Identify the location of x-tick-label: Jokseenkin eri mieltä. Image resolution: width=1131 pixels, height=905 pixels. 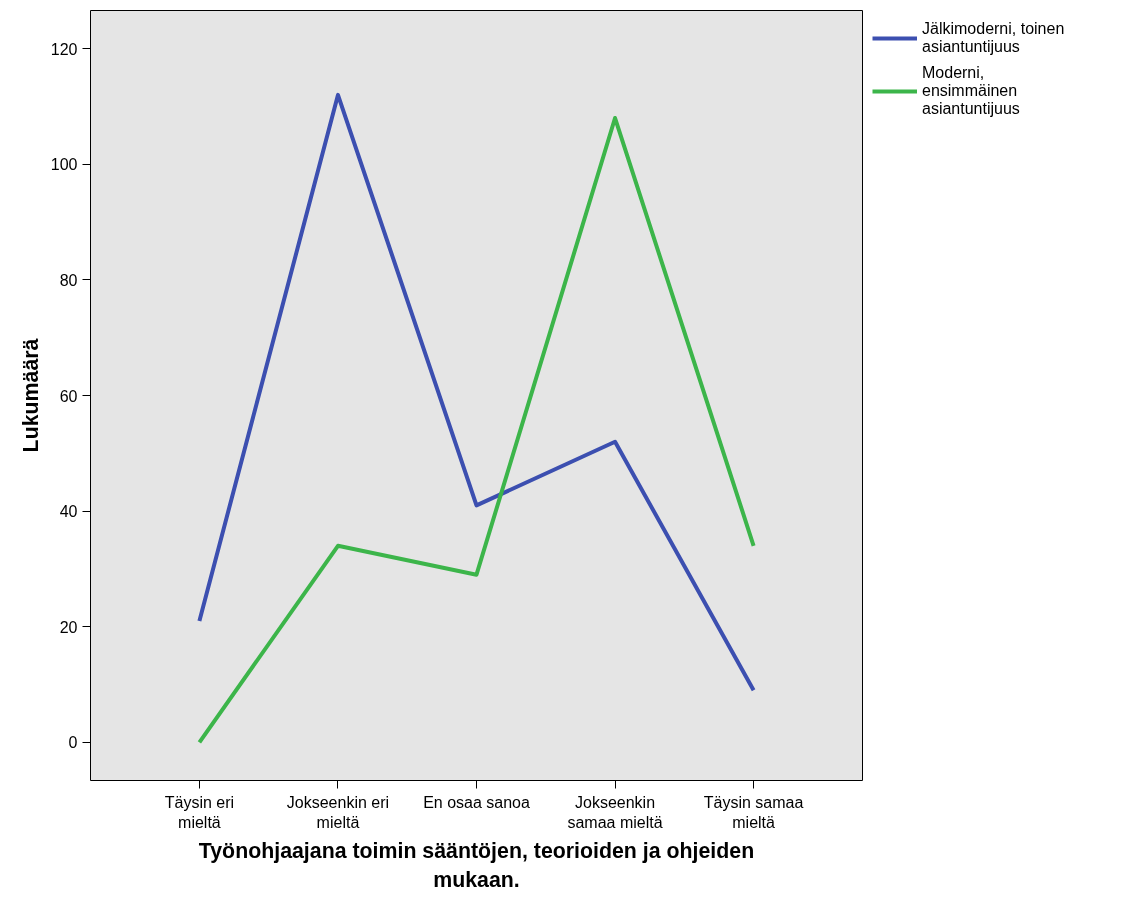
(338, 812).